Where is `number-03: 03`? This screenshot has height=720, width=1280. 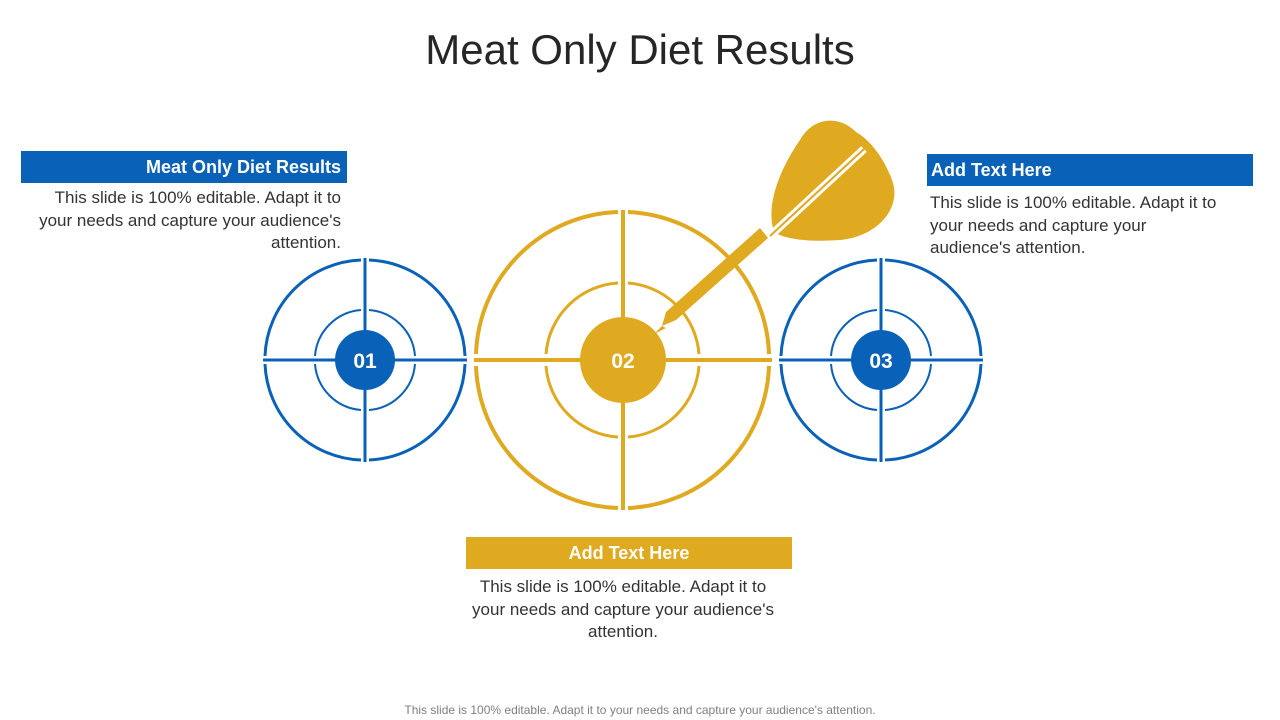
number-03: 03 is located at coordinates (880, 361).